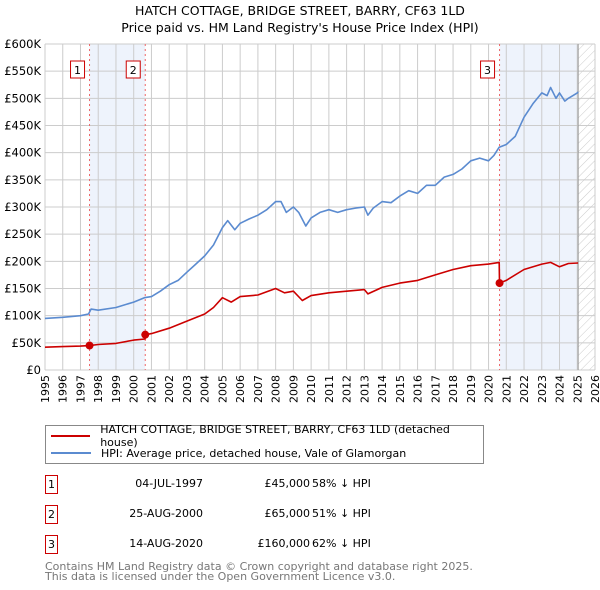 This screenshot has width=600, height=590. What do you see at coordinates (33, 370) in the screenshot?
I see `y-tick-label: £0` at bounding box center [33, 370].